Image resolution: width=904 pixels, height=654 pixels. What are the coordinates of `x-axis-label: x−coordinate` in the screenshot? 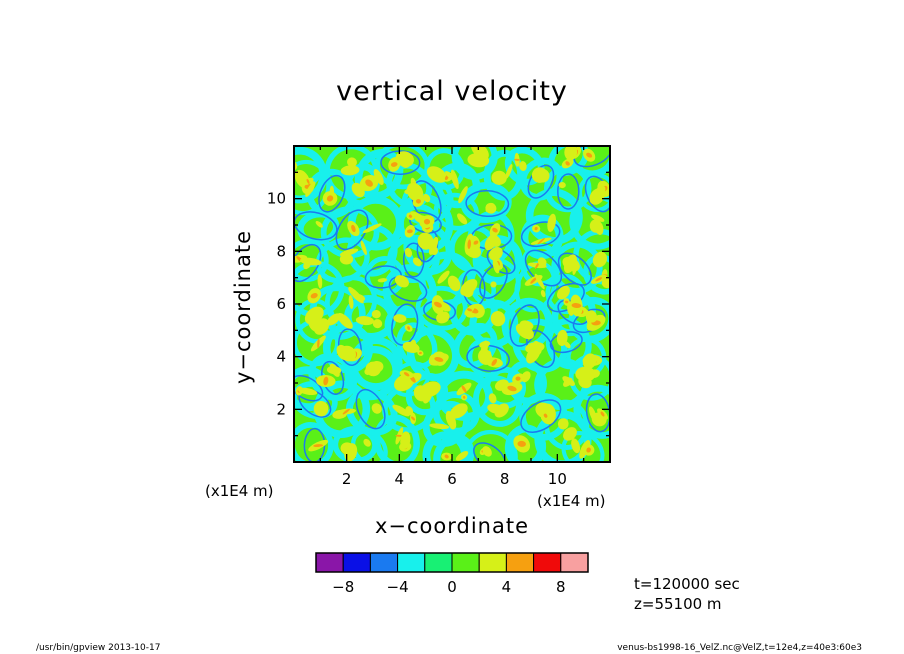 It's located at (452, 526).